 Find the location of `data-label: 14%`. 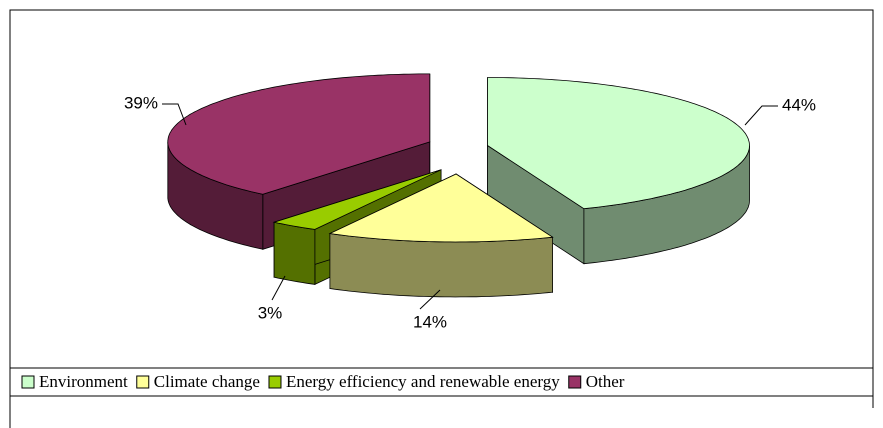

data-label: 14% is located at coordinates (430, 321).